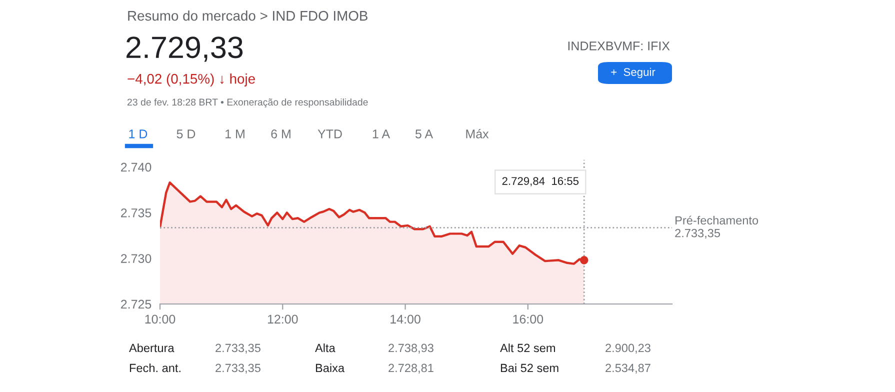 The width and height of the screenshot is (895, 392). I want to click on text: 5 A, so click(424, 134).